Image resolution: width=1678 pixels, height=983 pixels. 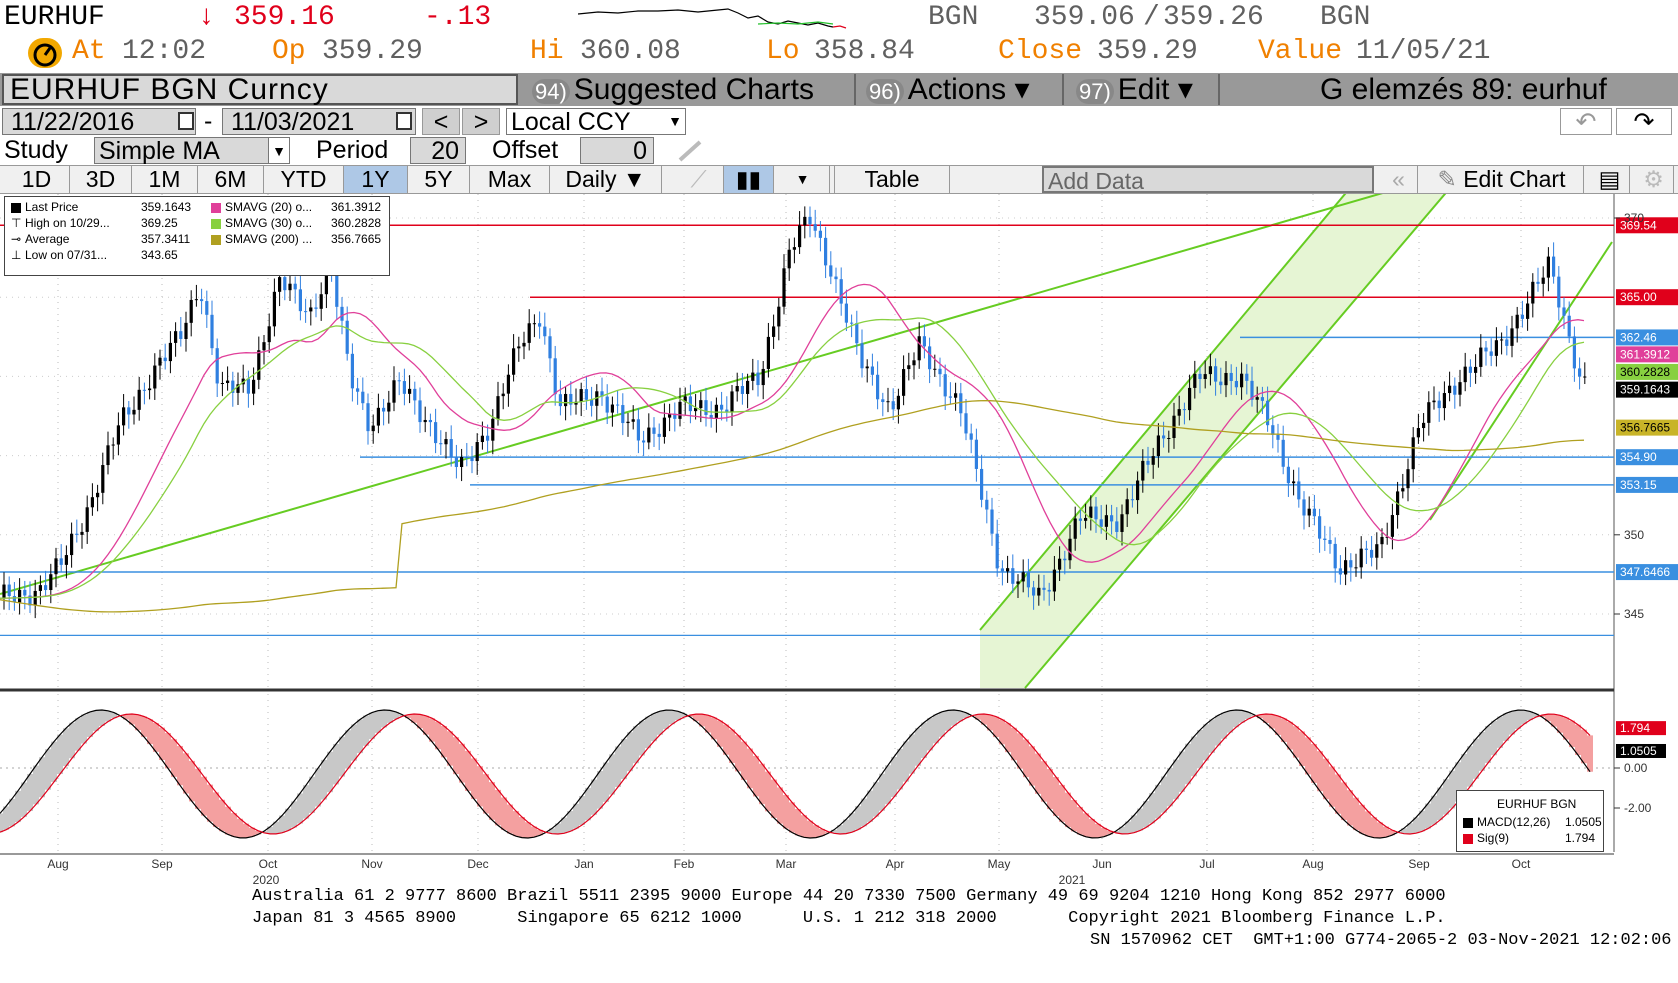 What do you see at coordinates (1644, 121) in the screenshot?
I see `redo-button: ↷` at bounding box center [1644, 121].